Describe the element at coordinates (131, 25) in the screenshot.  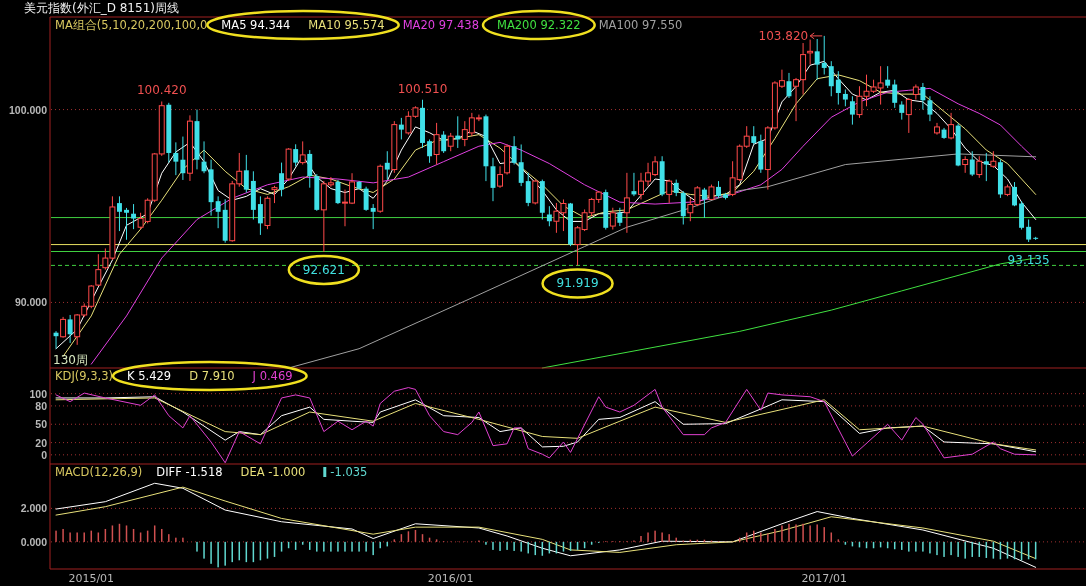
I see `legend-title: MA组合(5,10,20,200,100,0` at that location.